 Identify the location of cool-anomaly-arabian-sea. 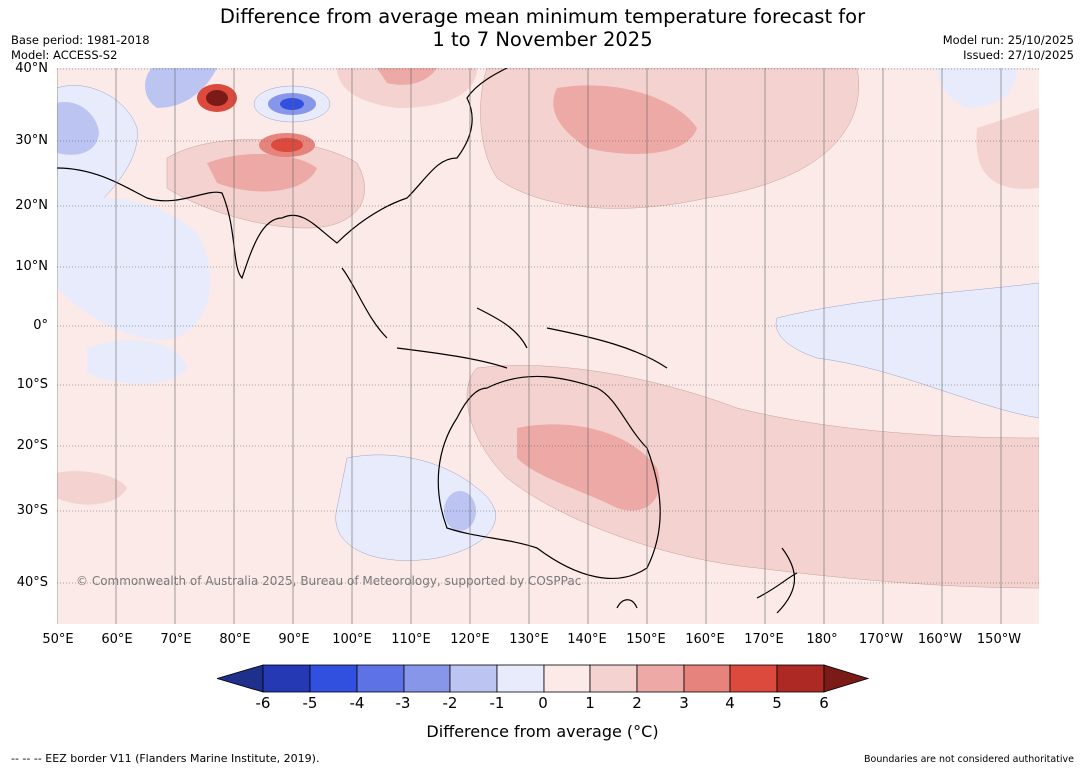
(134, 268).